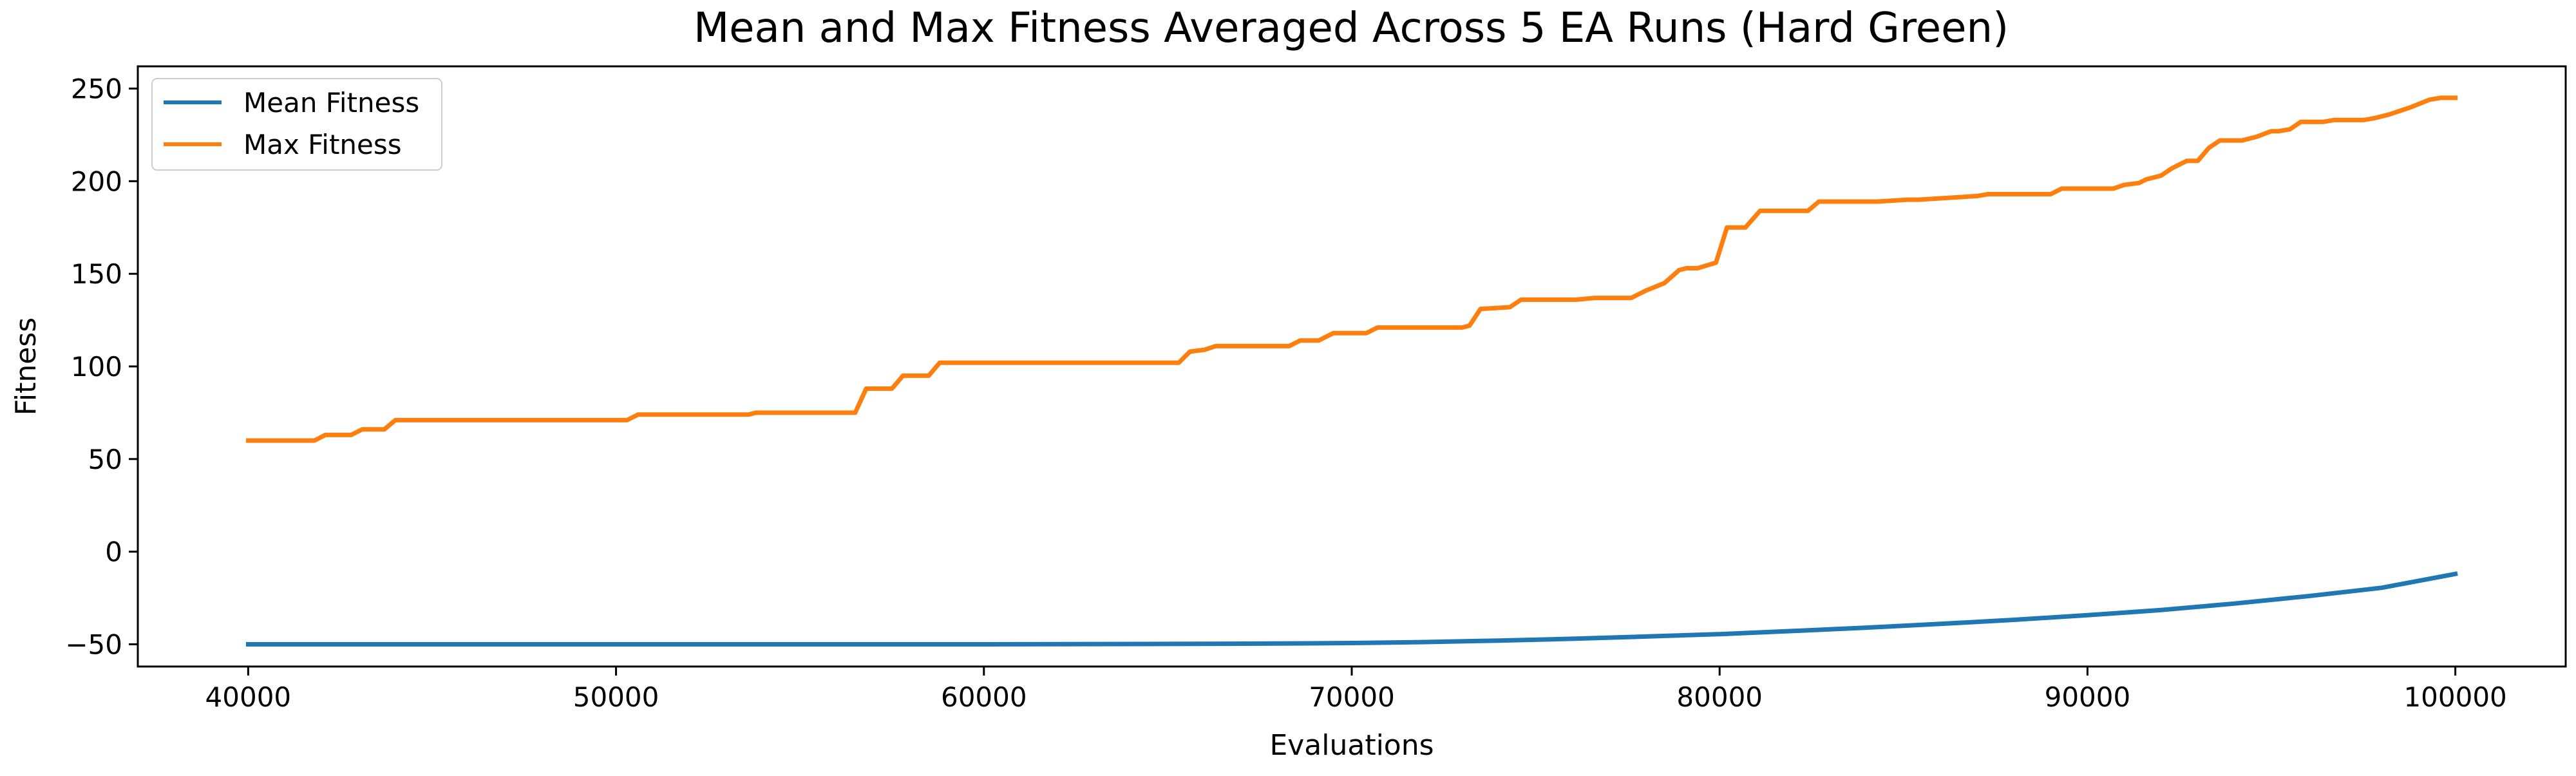 The width and height of the screenshot is (2576, 776). Describe the element at coordinates (331, 103) in the screenshot. I see `legend-label-mean-fitness: Mean Fitness` at that location.